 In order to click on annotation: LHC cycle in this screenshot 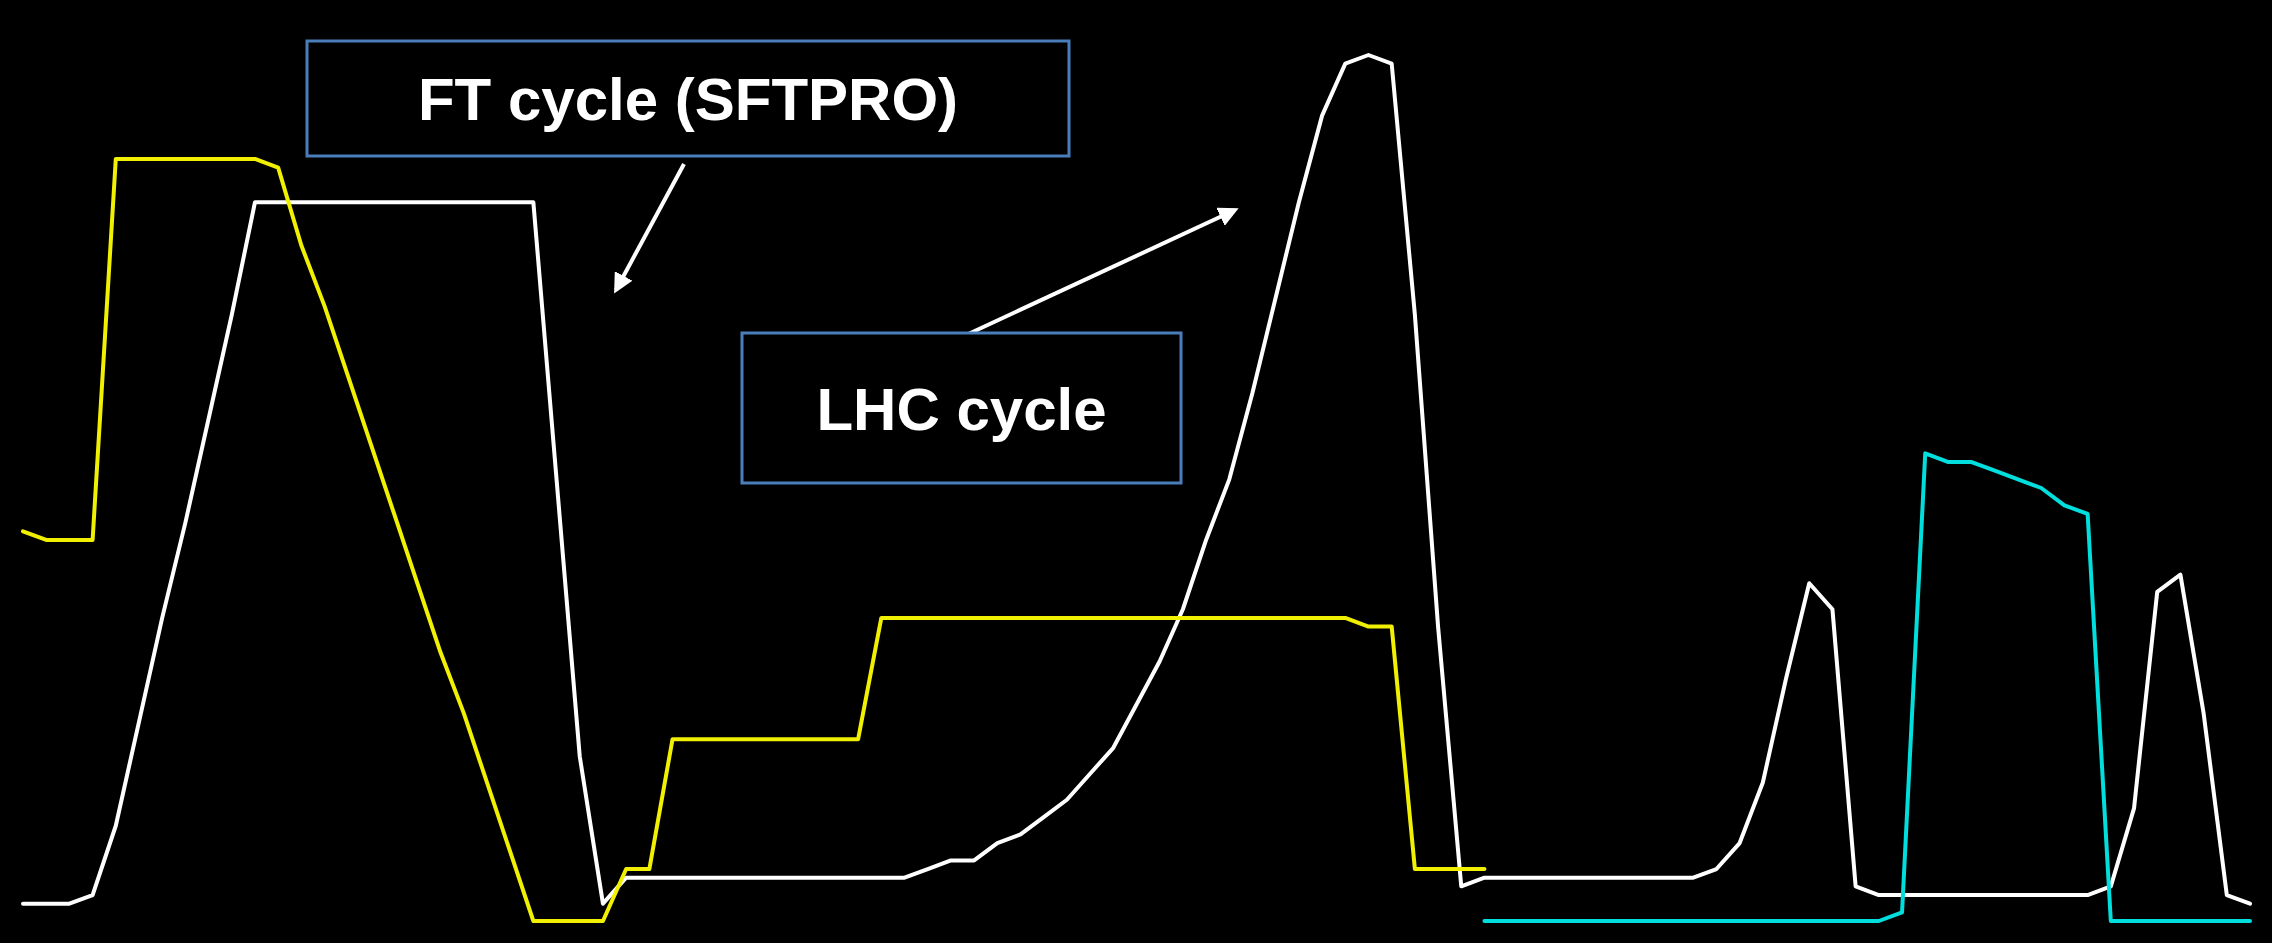, I will do `click(961, 409)`.